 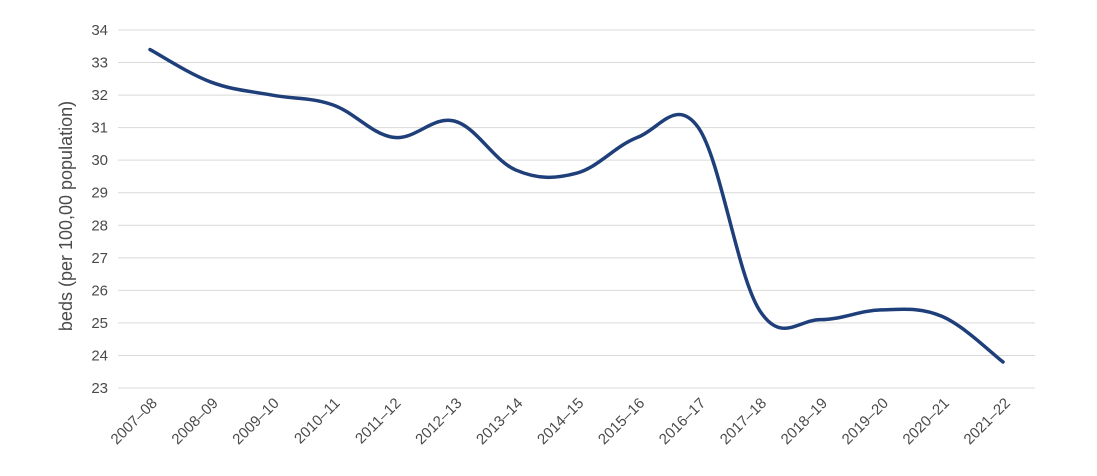 What do you see at coordinates (99, 355) in the screenshot?
I see `y-tick-label: 24` at bounding box center [99, 355].